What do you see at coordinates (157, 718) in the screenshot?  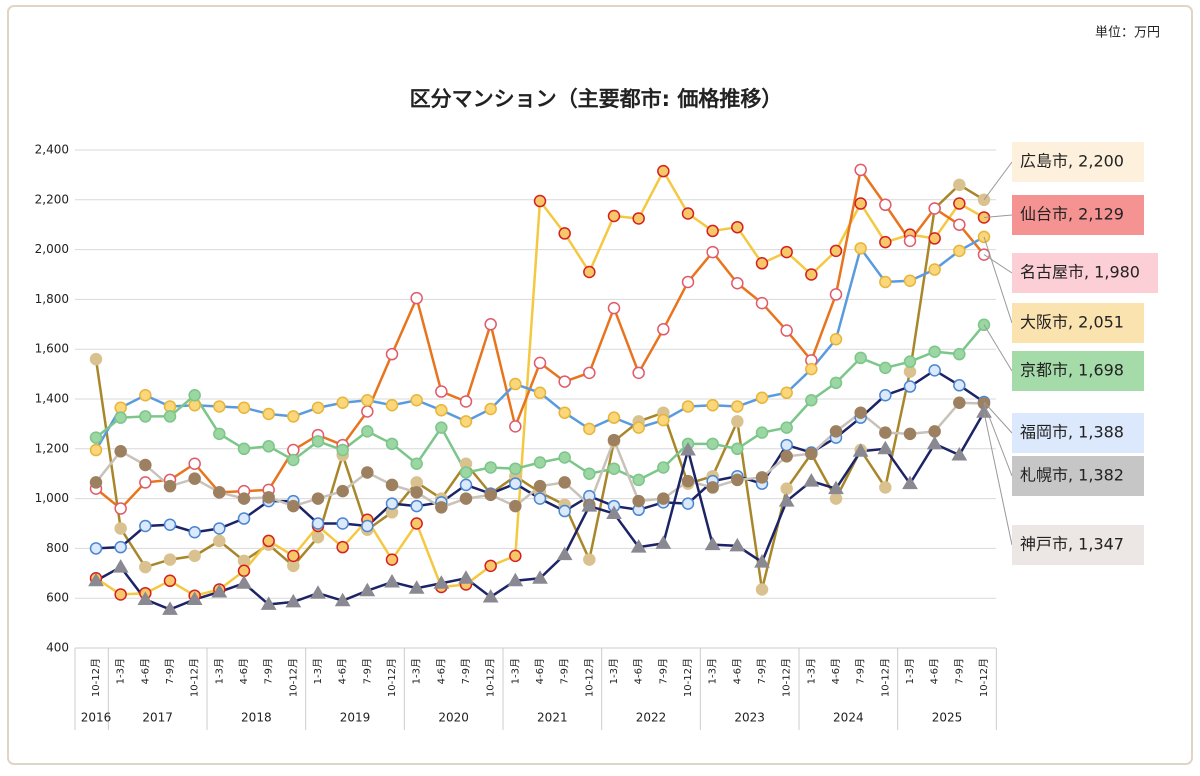 I see `year-label: 2017` at bounding box center [157, 718].